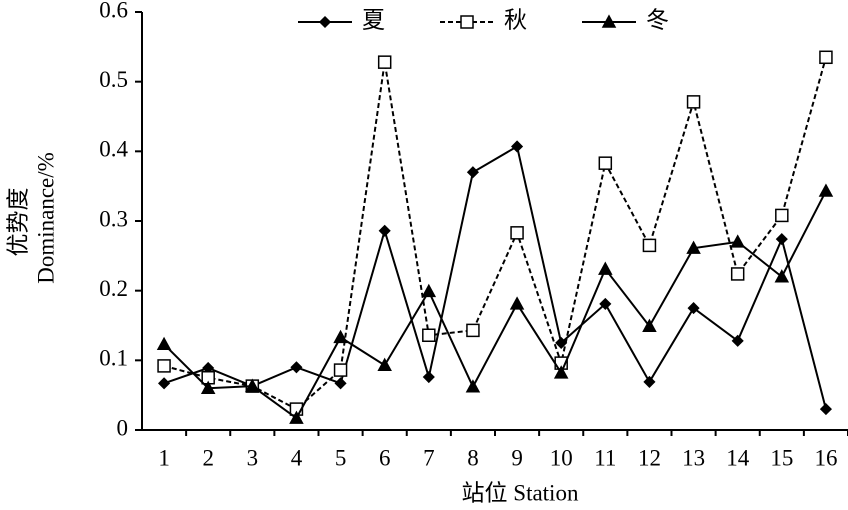 The height and width of the screenshot is (510, 848). Describe the element at coordinates (341, 457) in the screenshot. I see `x-tick-label: 5` at that location.